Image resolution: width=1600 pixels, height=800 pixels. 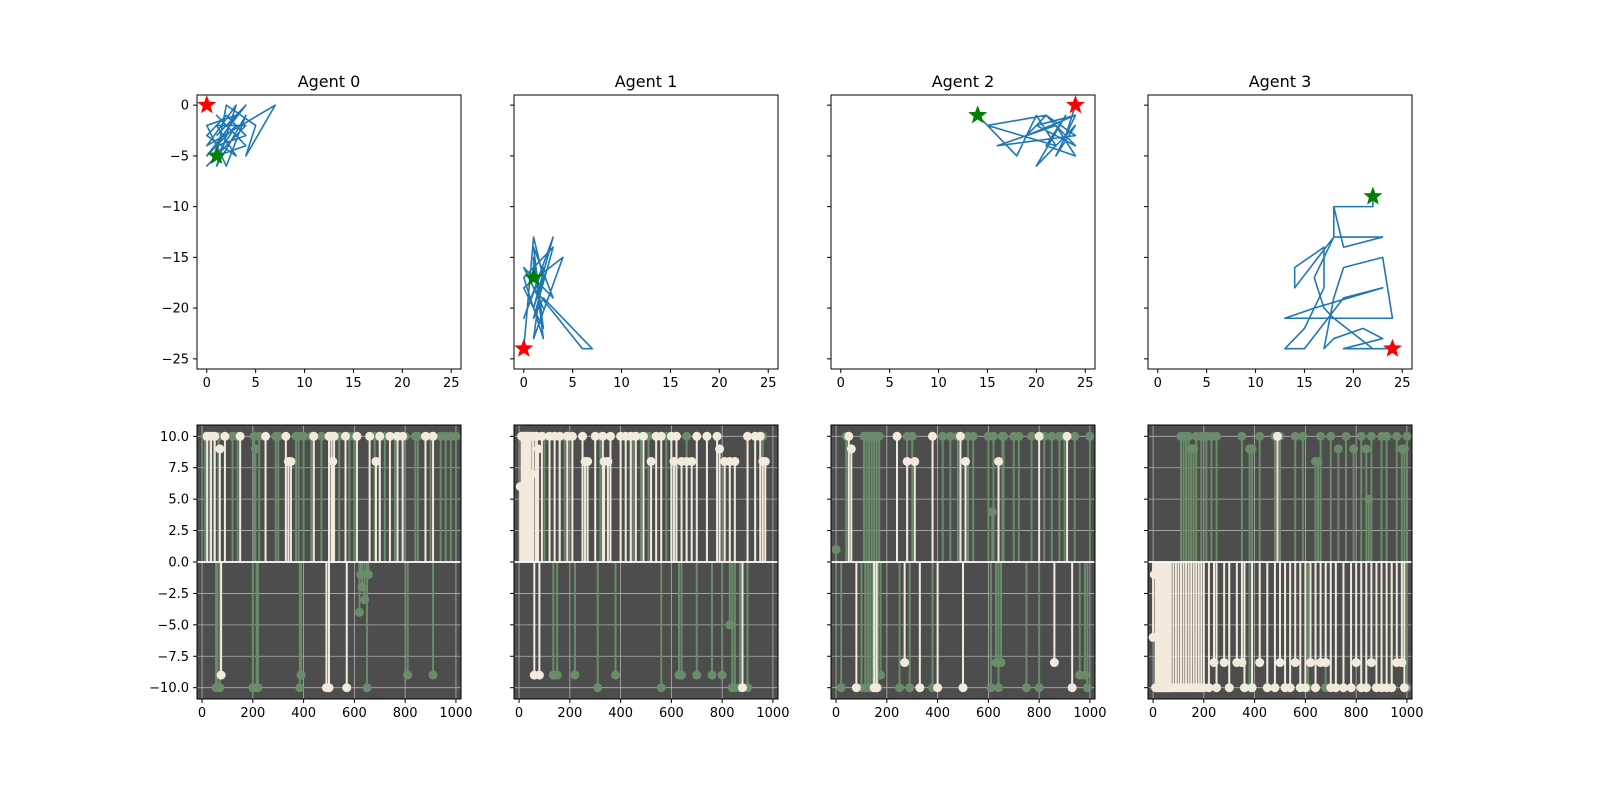 What do you see at coordinates (178, 563) in the screenshot?
I see `y-tick-label: 0.0` at bounding box center [178, 563].